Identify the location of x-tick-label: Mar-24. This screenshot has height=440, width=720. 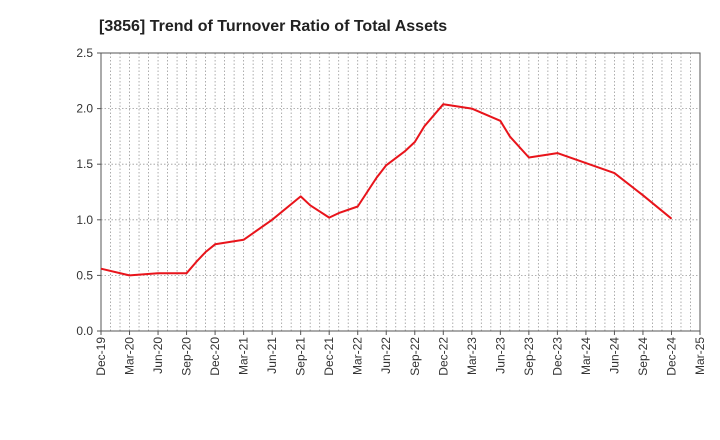
(586, 356).